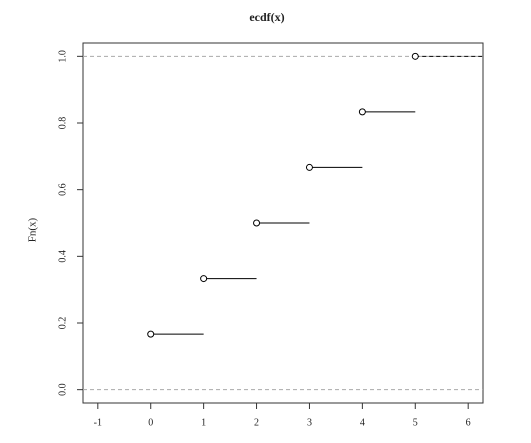 The width and height of the screenshot is (531, 443). Describe the element at coordinates (266, 17) in the screenshot. I see `chart-title: ecdf(x)` at that location.